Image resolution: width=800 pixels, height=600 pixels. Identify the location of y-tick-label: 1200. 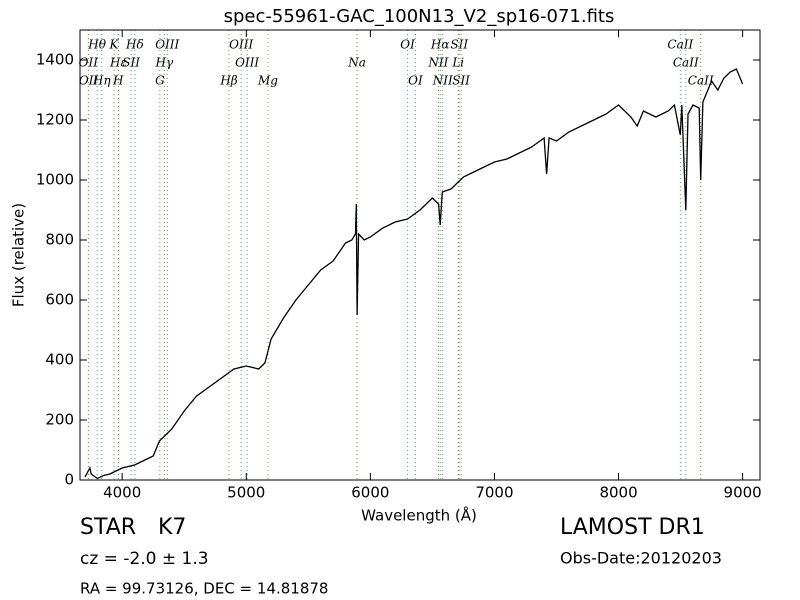
(55, 120).